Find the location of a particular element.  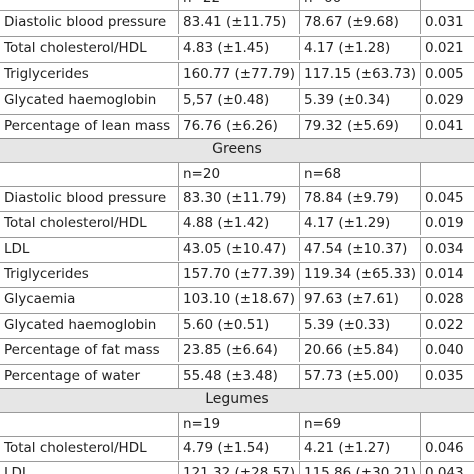

group1-value: 83.30 (±11.79) is located at coordinates (239, 198).